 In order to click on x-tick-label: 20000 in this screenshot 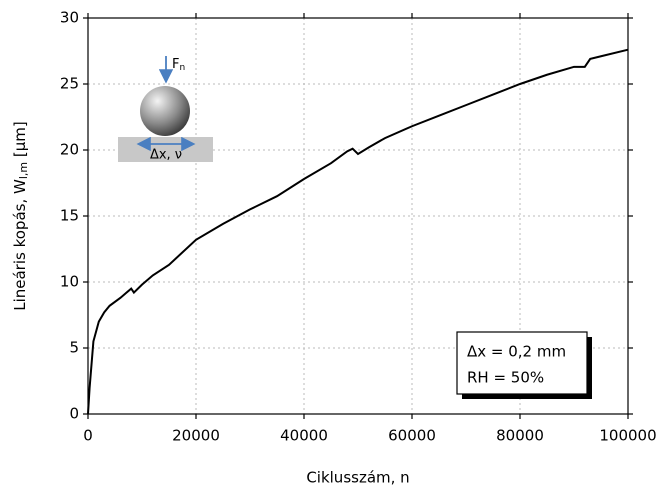, I will do `click(196, 436)`.